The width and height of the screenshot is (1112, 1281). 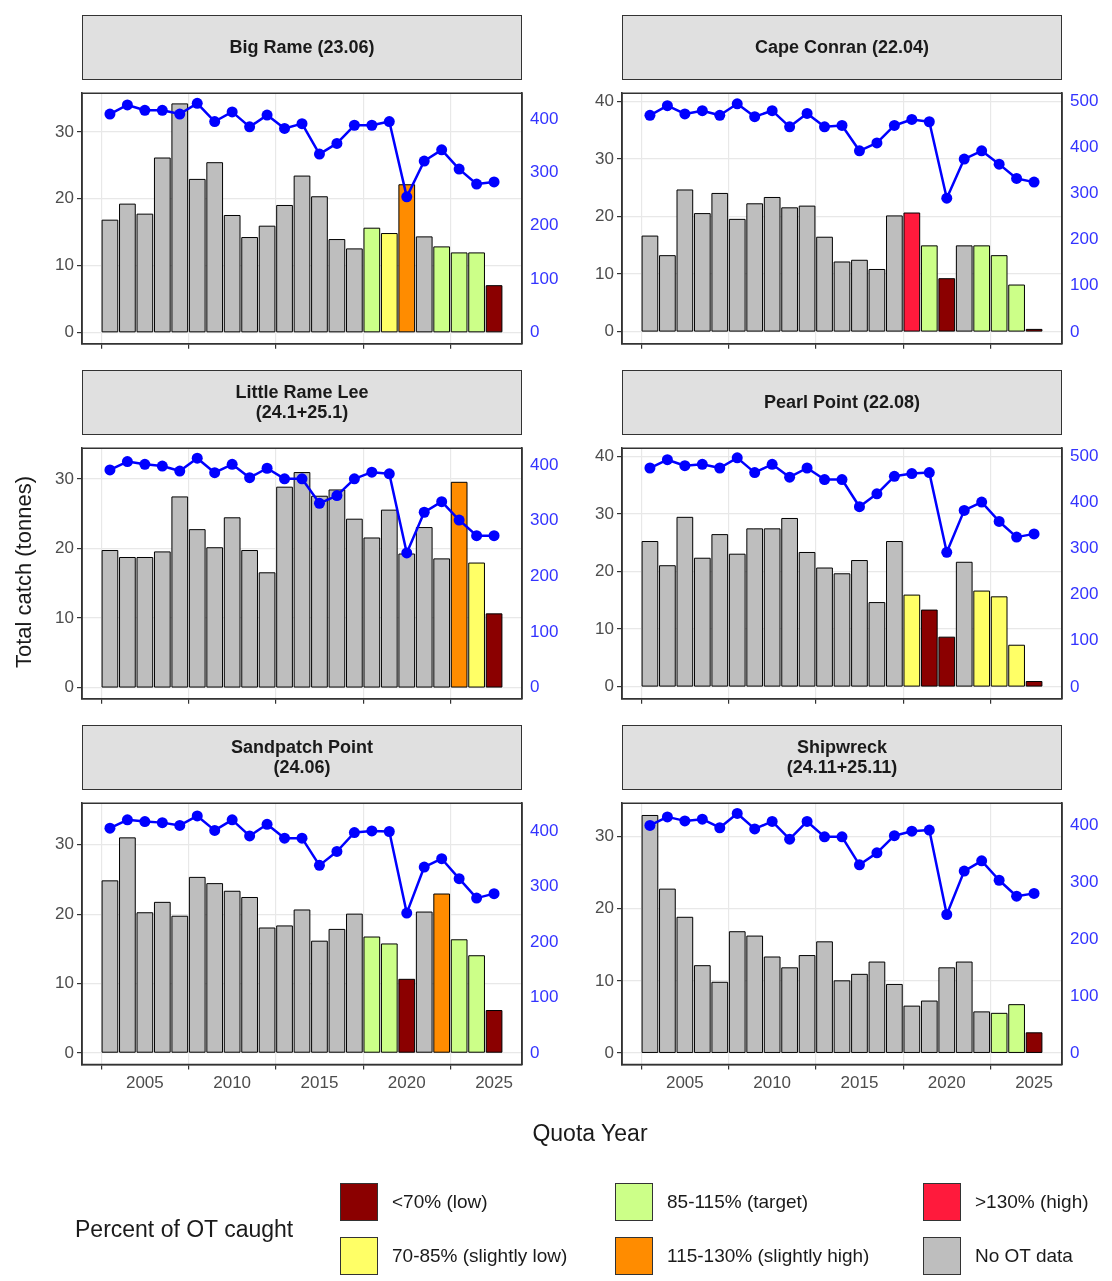 I want to click on chart-title: Shipwreck (24.11+25.11), so click(x=842, y=757).